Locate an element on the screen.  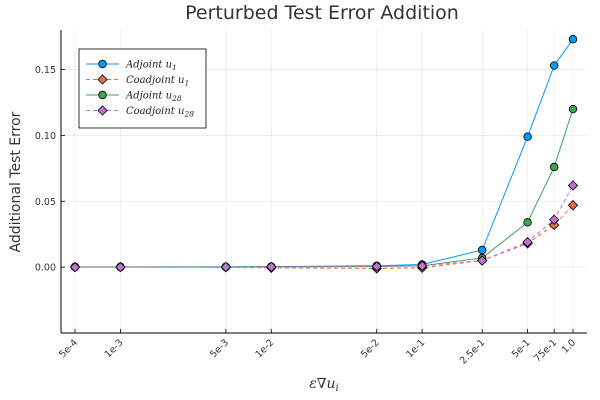
x-axis-label: ε∇ui is located at coordinates (324, 385).